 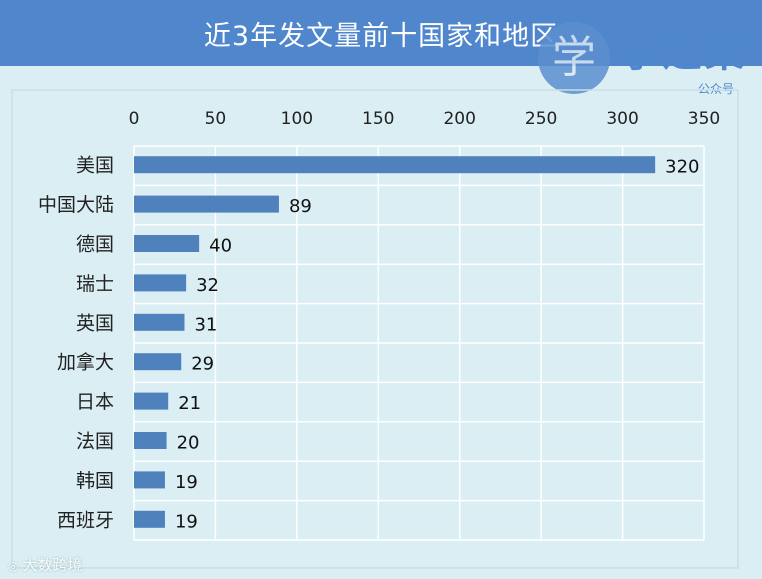 I want to click on category-label: 西班牙, so click(x=85, y=520).